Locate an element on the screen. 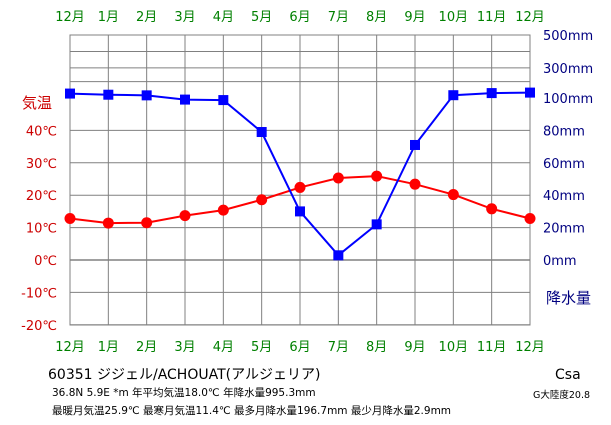 This screenshot has height=425, width=611. right-tick-label: 80mm is located at coordinates (564, 131).